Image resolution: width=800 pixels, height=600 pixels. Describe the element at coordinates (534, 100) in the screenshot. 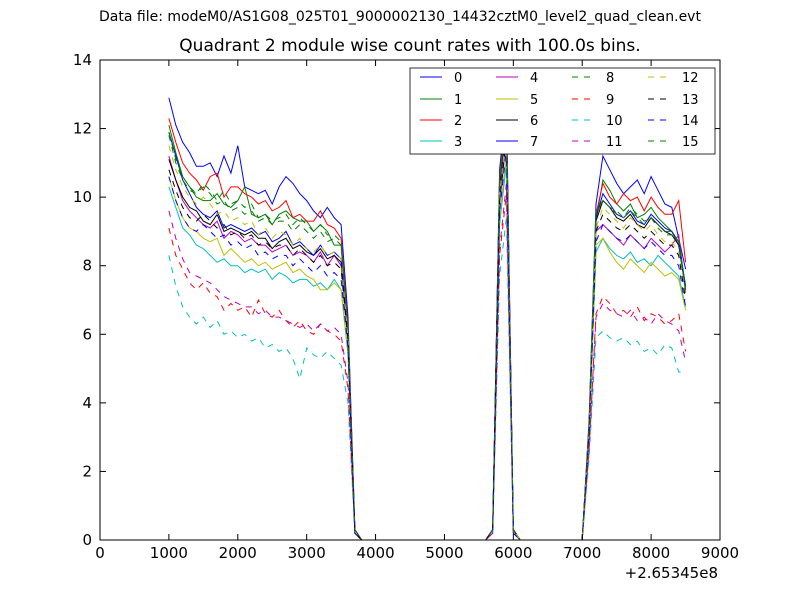

I see `legend-label-5: 5` at that location.